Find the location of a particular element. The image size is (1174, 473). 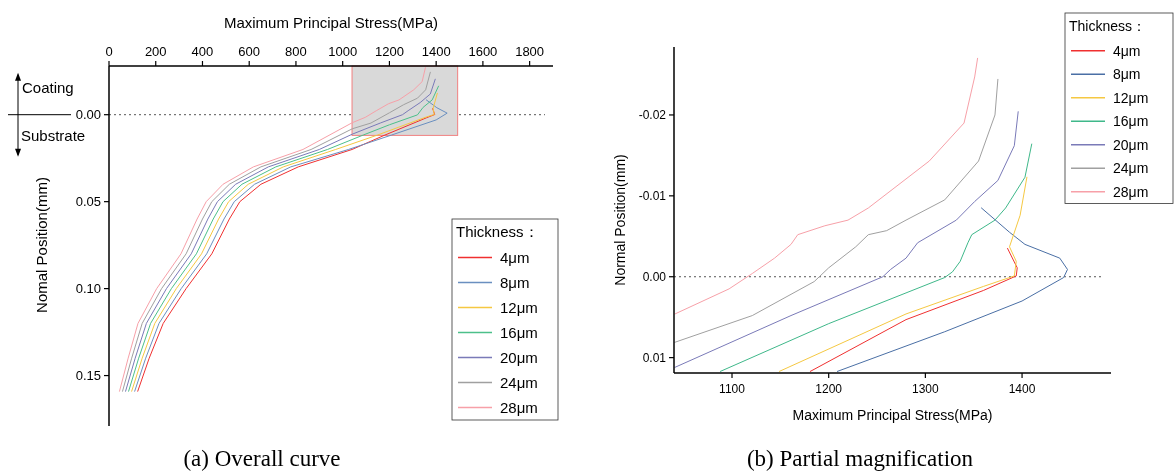

y-tick-label: 0.01 is located at coordinates (654, 358).